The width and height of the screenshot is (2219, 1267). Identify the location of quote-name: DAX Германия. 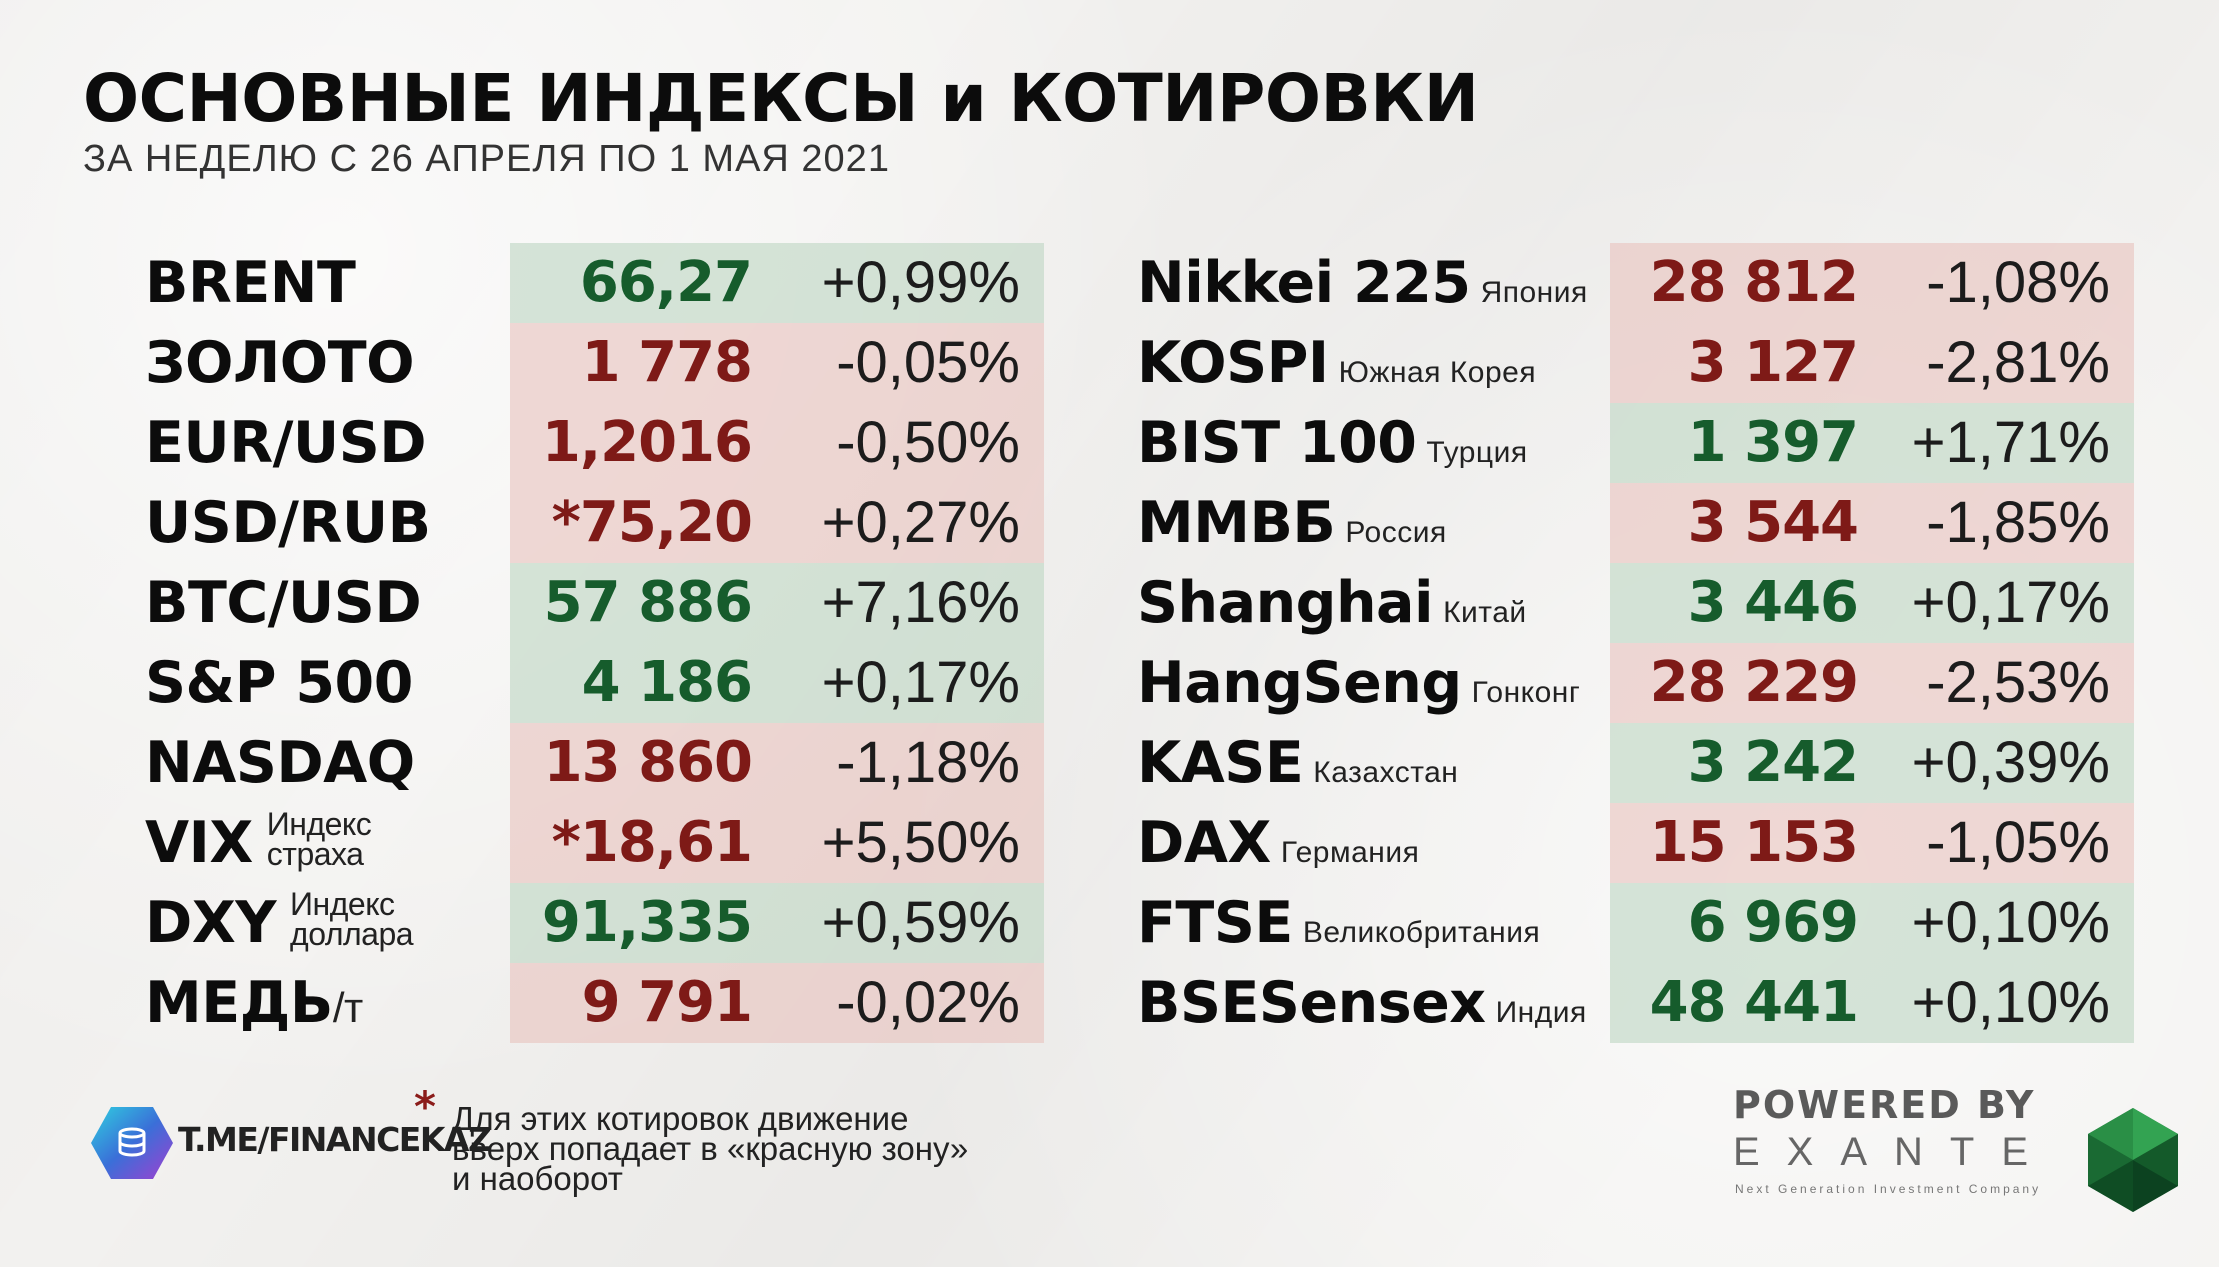
(1278, 843).